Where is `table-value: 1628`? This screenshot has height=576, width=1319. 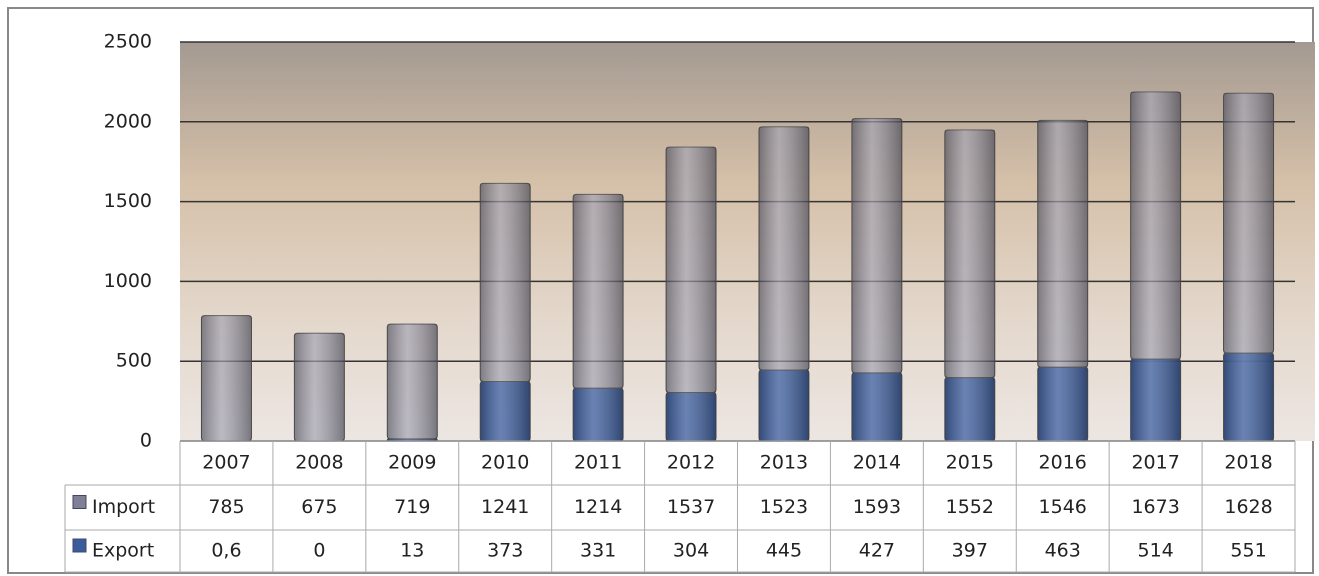
table-value: 1628 is located at coordinates (1248, 507).